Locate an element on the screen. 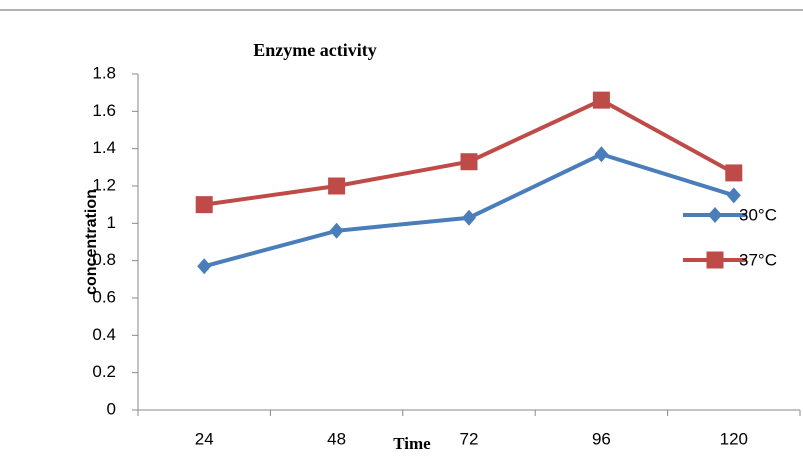  y-tick-label: 0 is located at coordinates (111, 408).